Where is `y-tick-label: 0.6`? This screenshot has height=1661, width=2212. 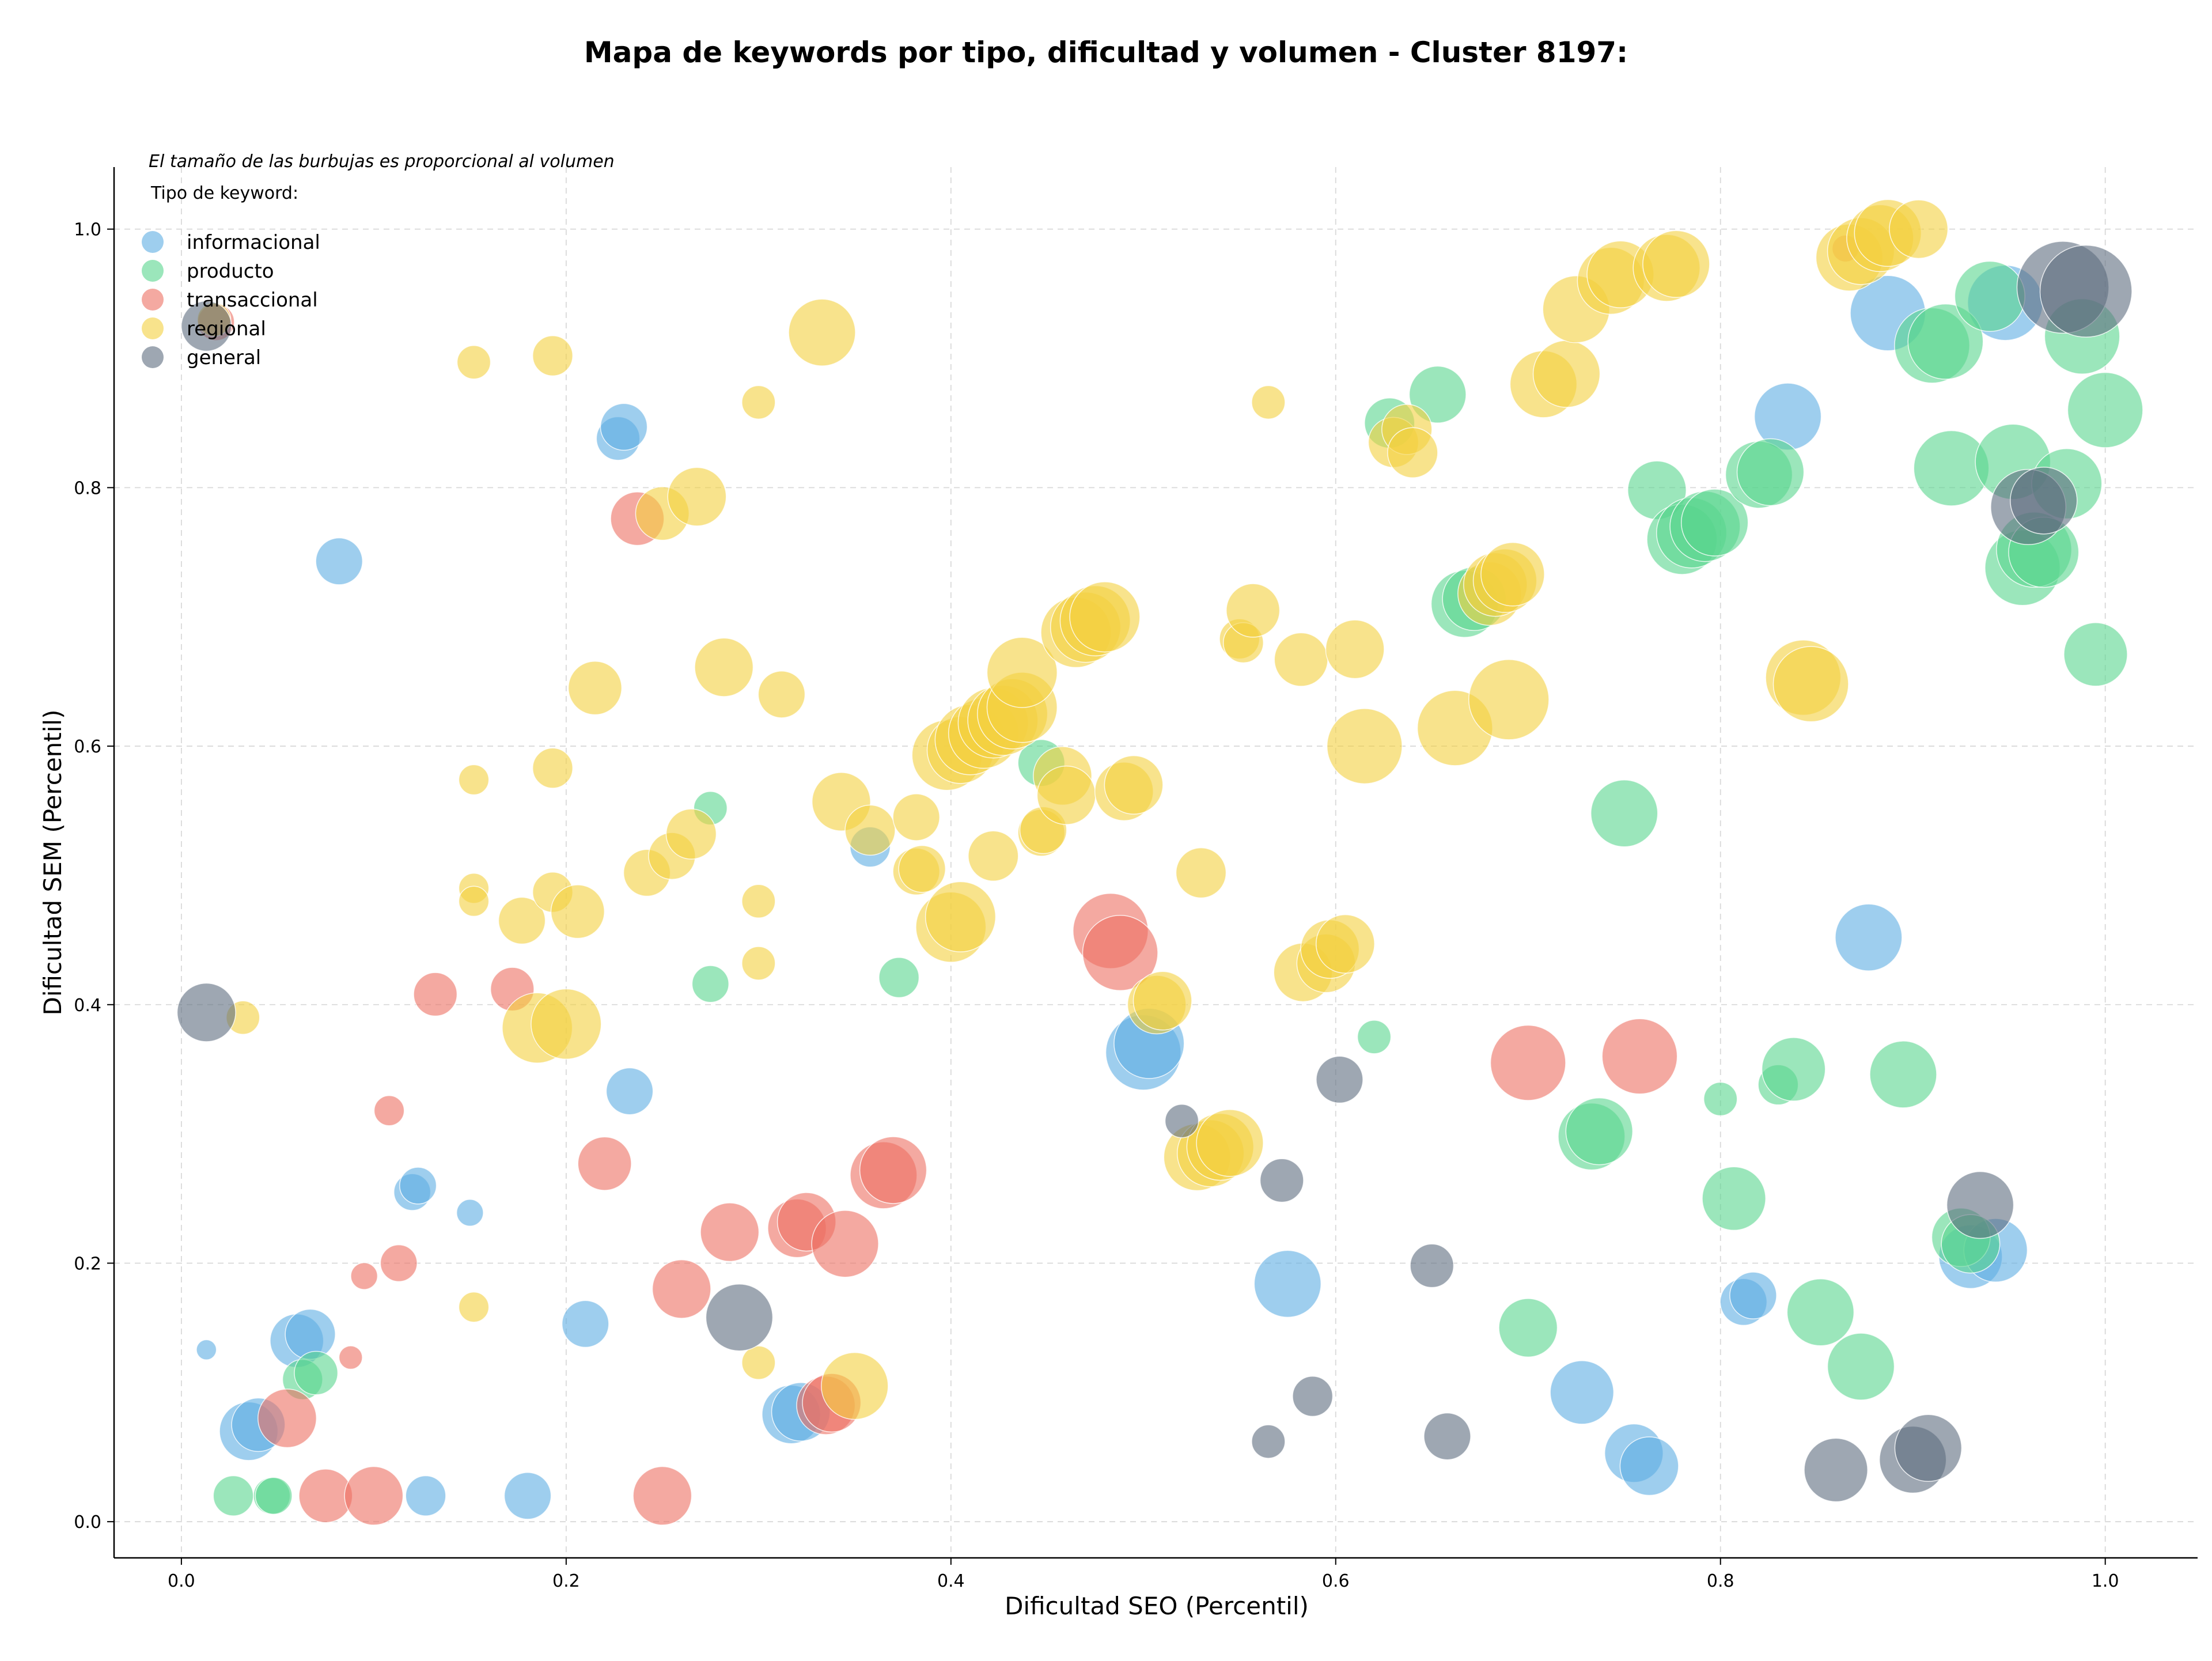 y-tick-label: 0.6 is located at coordinates (87, 747).